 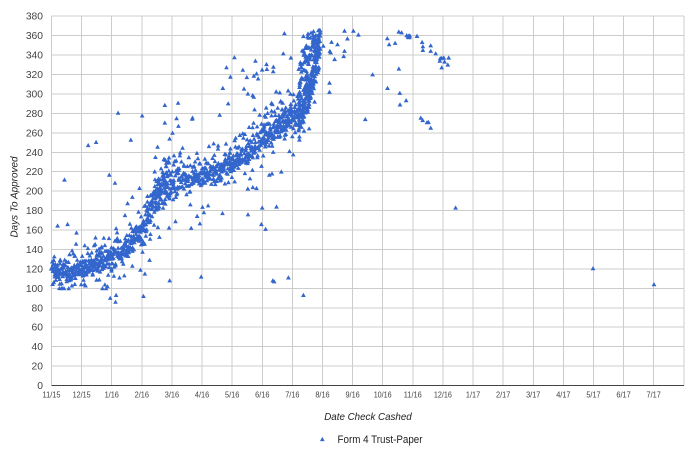 What do you see at coordinates (38, 308) in the screenshot?
I see `svg-text: 80` at bounding box center [38, 308].